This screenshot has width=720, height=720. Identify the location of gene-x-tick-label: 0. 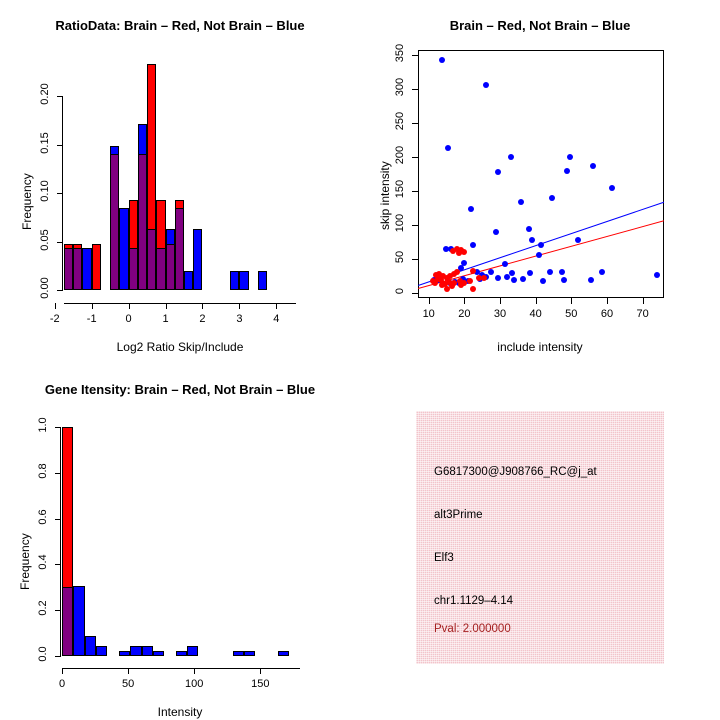
(62, 684).